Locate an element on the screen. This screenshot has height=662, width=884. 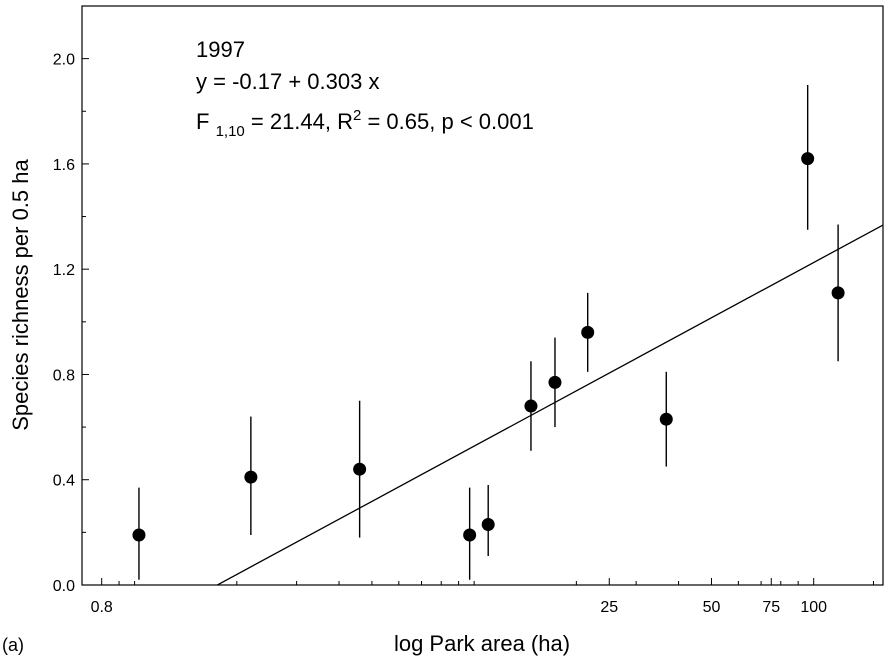
x-tick-label: 25 is located at coordinates (609, 607).